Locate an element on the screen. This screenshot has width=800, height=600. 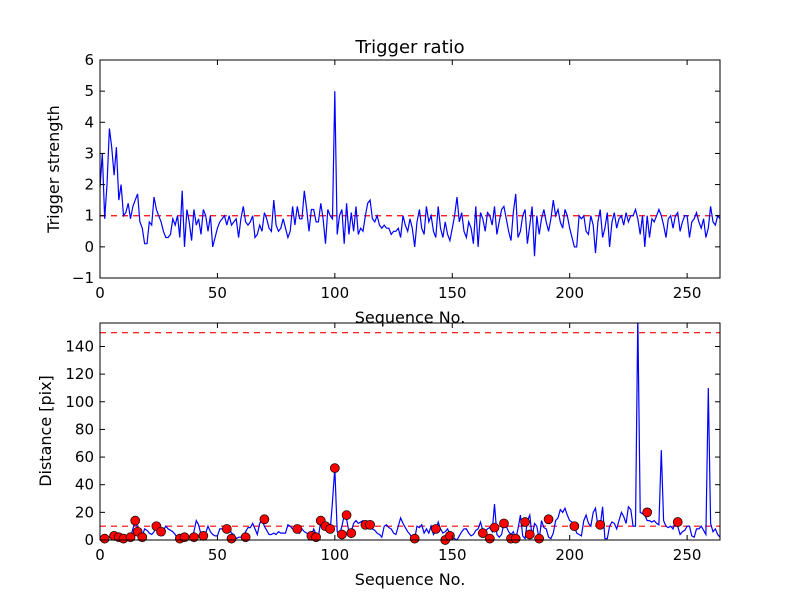
top-y-tick-label: 5 is located at coordinates (89, 91).